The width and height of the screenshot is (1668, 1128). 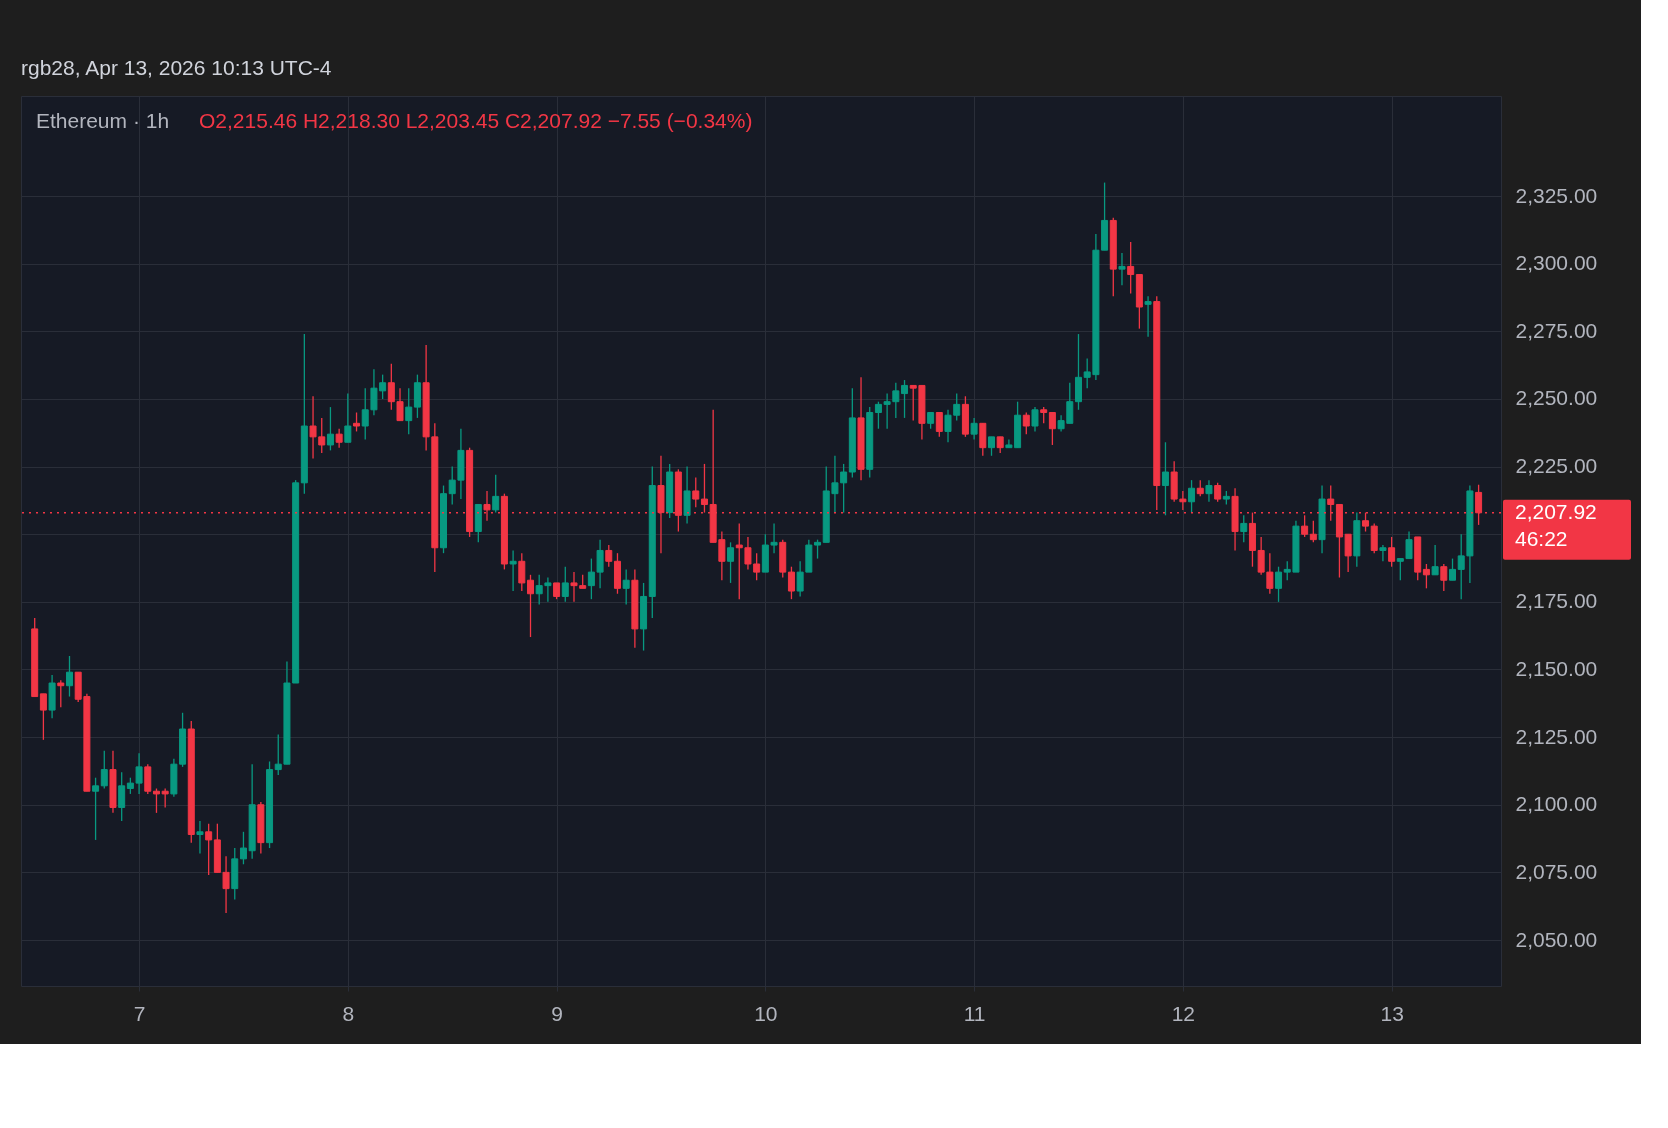 I want to click on x-tick-label: 10, so click(x=766, y=1013).